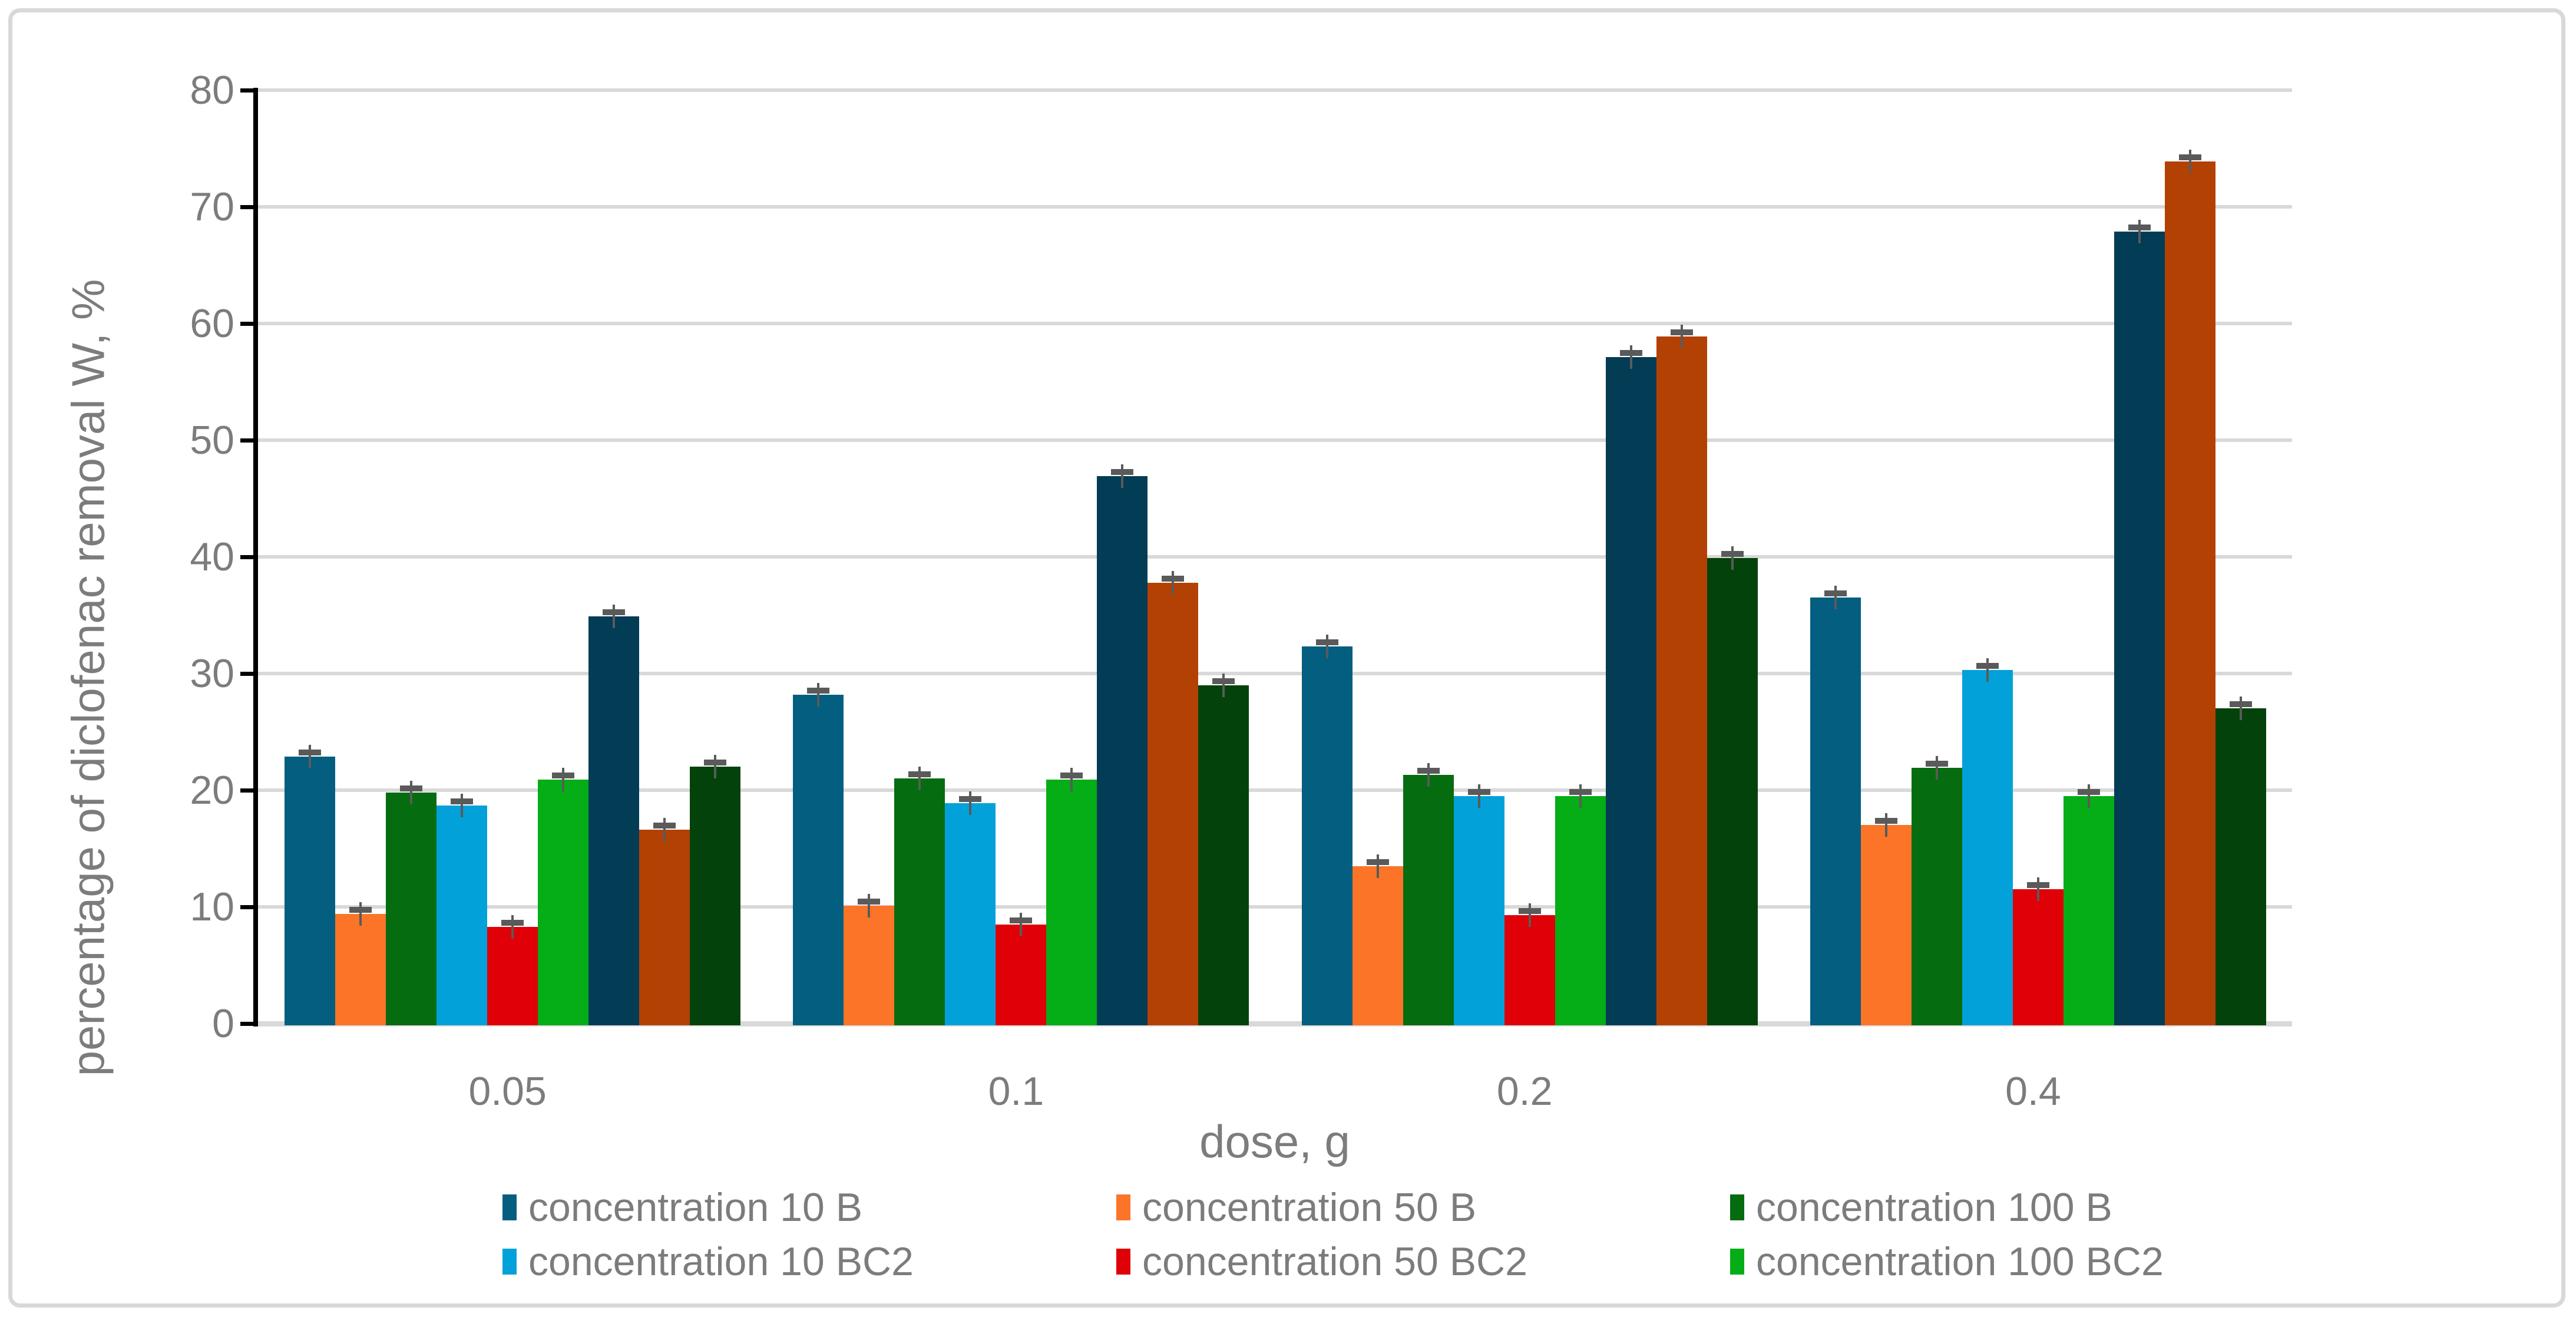 The image size is (2576, 1317). Describe the element at coordinates (360, 969) in the screenshot. I see `bar-series2-0.05` at that location.